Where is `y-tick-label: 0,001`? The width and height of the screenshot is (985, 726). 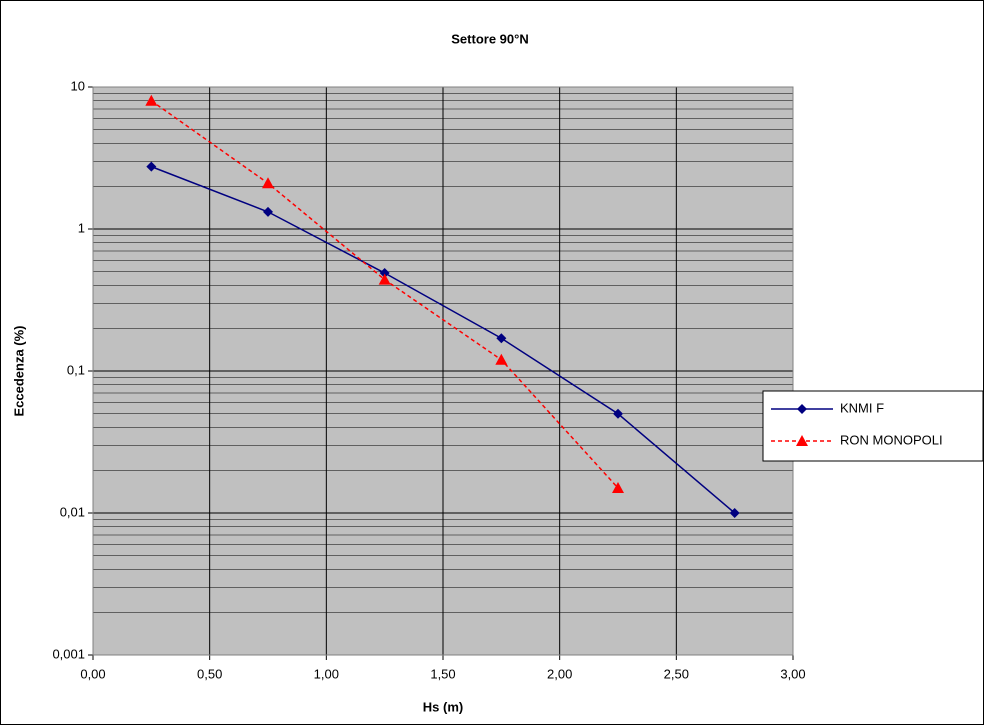
y-tick-label: 0,001 is located at coordinates (68, 653).